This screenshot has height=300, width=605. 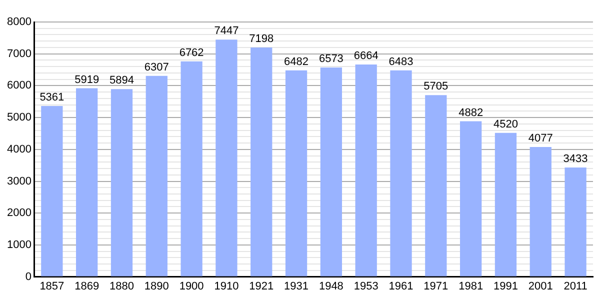 What do you see at coordinates (331, 286) in the screenshot?
I see `x-tick-label: 1948` at bounding box center [331, 286].